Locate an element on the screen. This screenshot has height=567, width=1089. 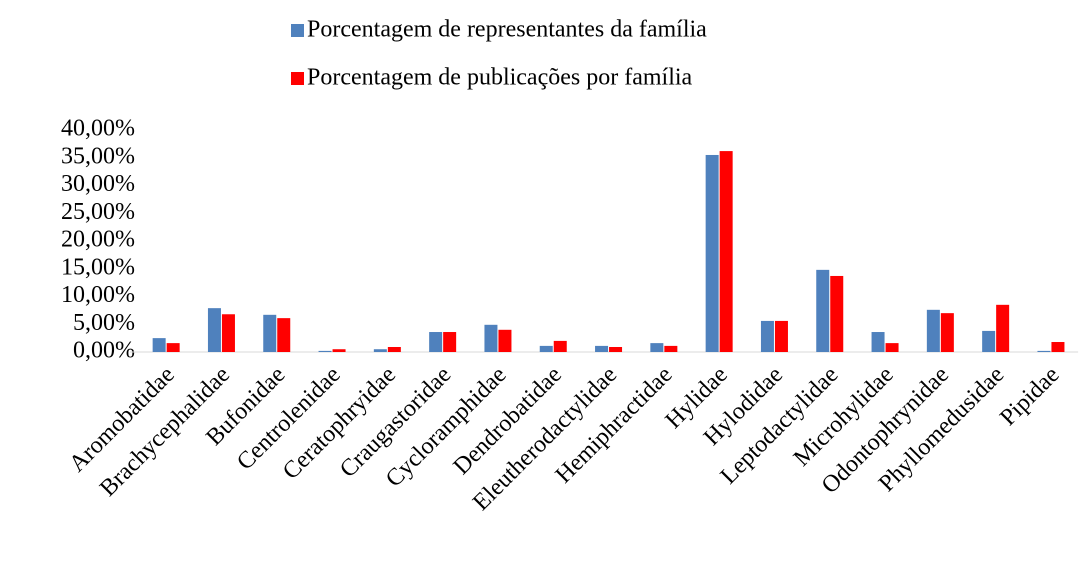
legend-label: Porcentagem de publicações por família is located at coordinates (500, 78).